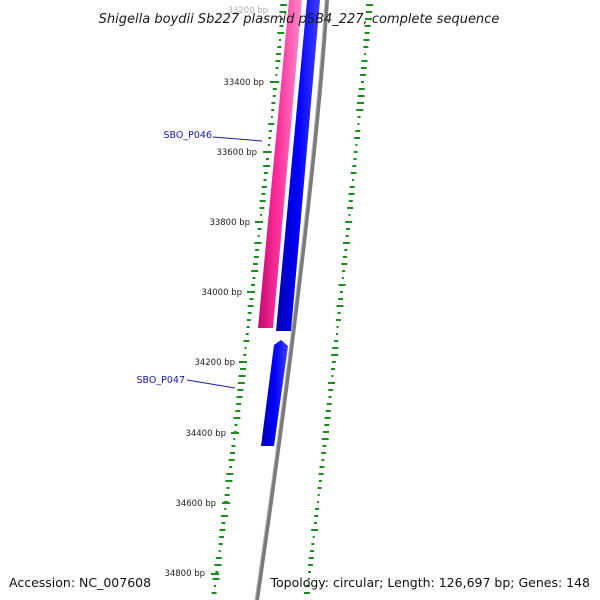  What do you see at coordinates (191, 574) in the screenshot?
I see `tick-34800: 34800 bp` at bounding box center [191, 574].